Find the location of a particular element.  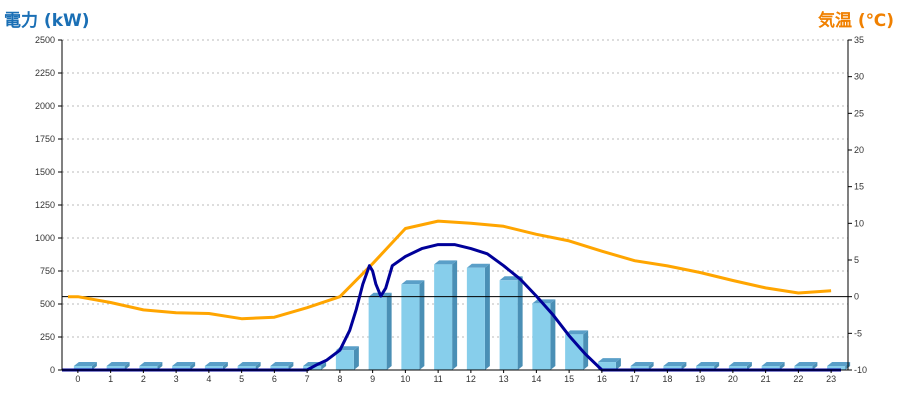

left-tick-label: 500 is located at coordinates (47, 304).